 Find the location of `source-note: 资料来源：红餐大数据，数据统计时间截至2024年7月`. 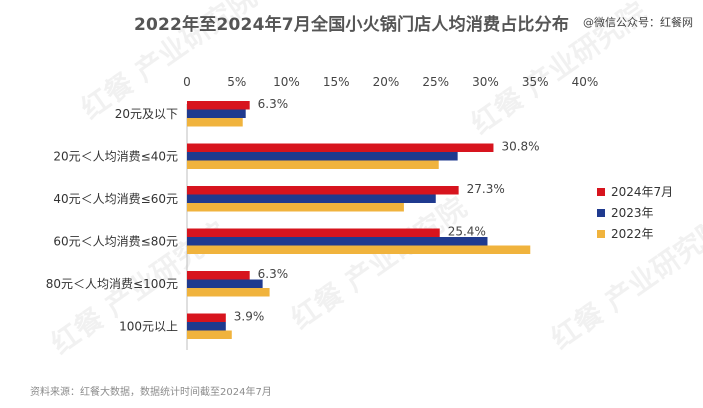

source-note: 资料来源：红餐大数据，数据统计时间截至2024年7月 is located at coordinates (151, 392).